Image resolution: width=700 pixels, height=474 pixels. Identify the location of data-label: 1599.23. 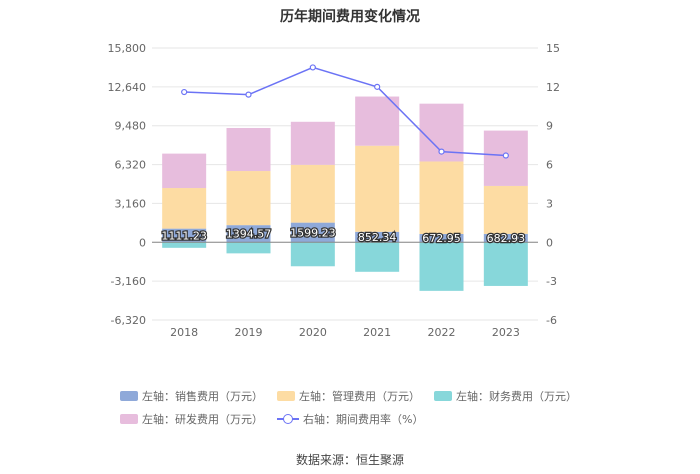
(313, 232).